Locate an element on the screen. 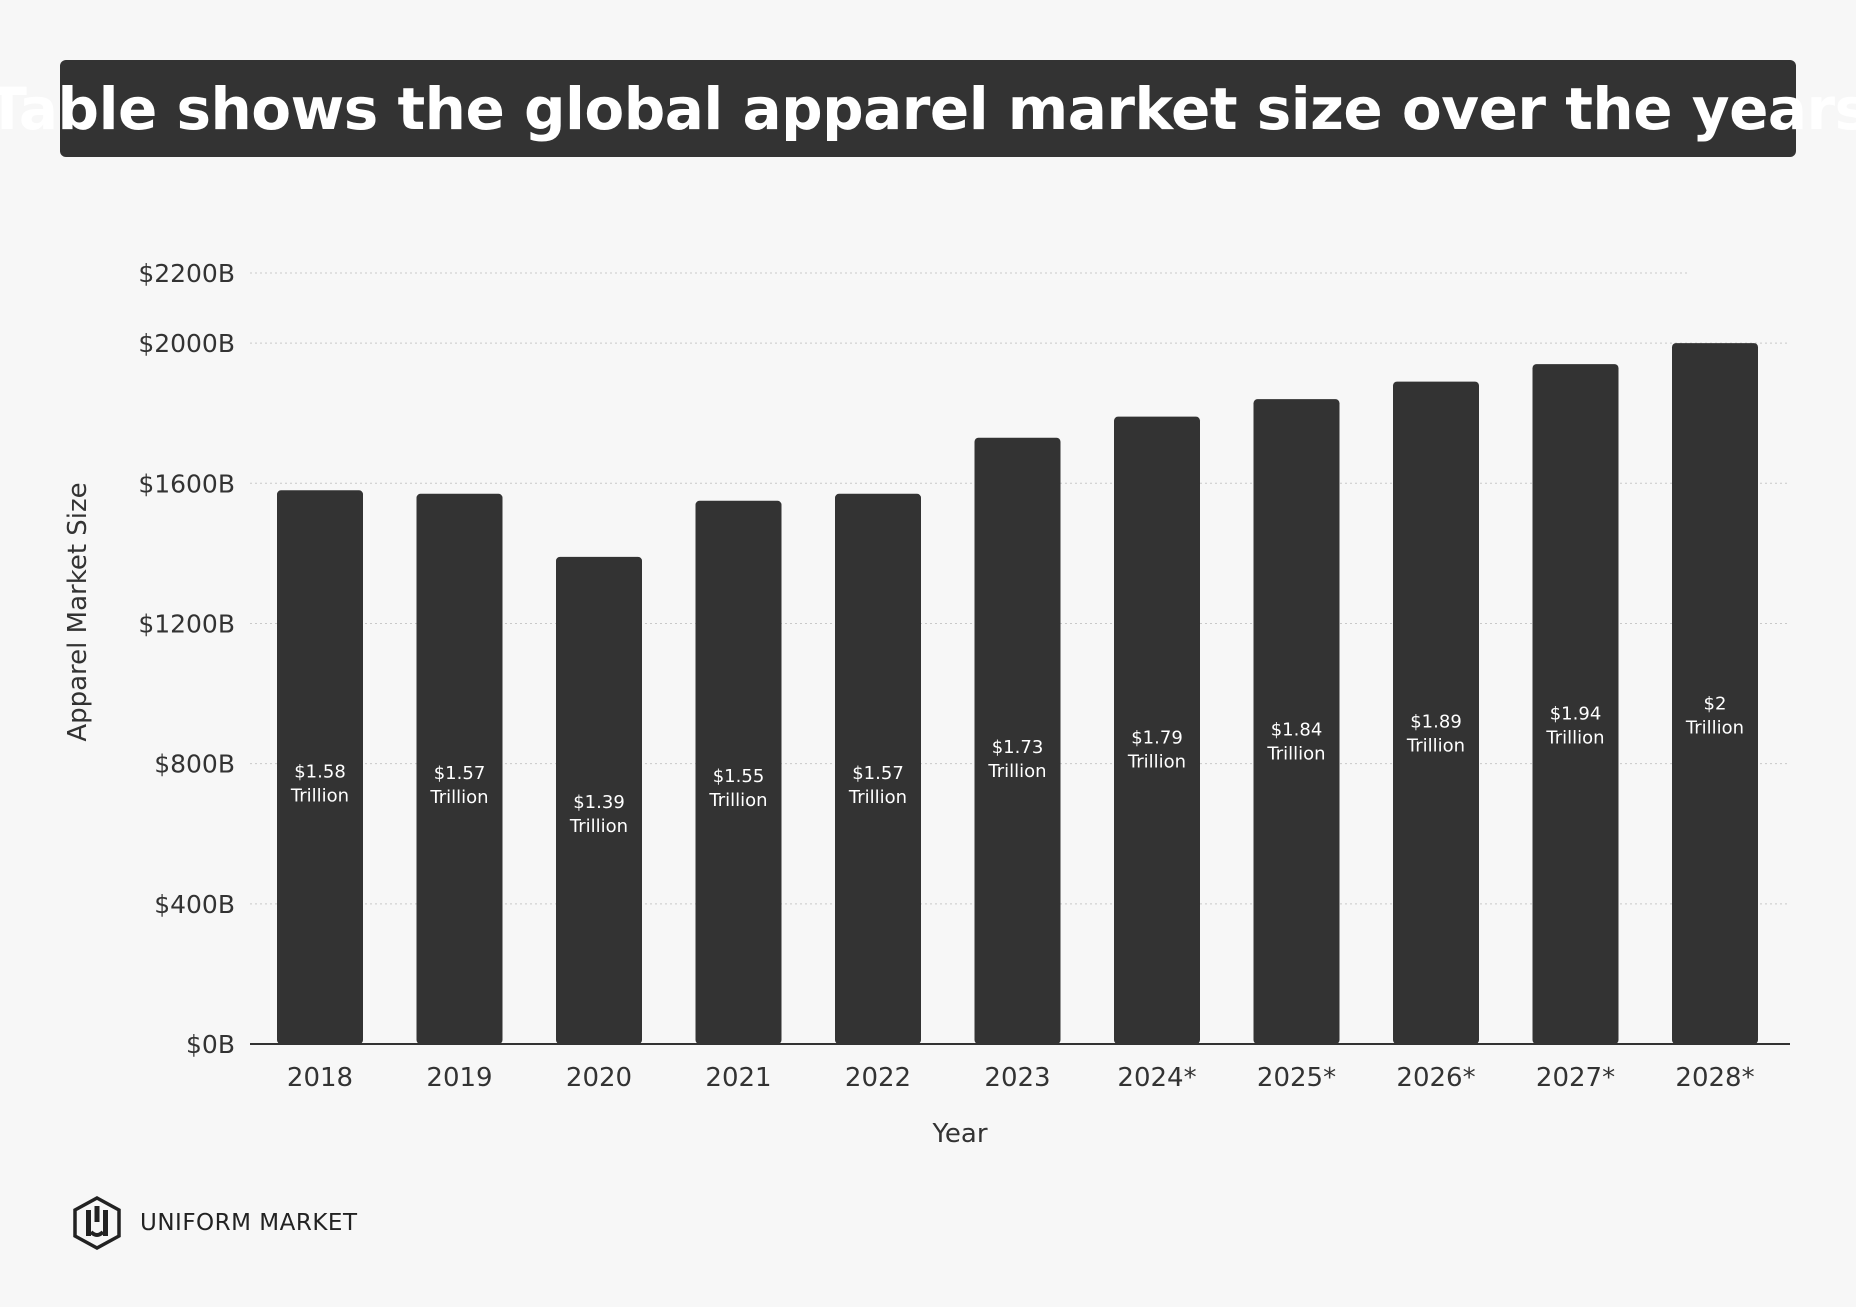 The image size is (1856, 1307). uniform-market-logo-icon is located at coordinates (97, 1223).